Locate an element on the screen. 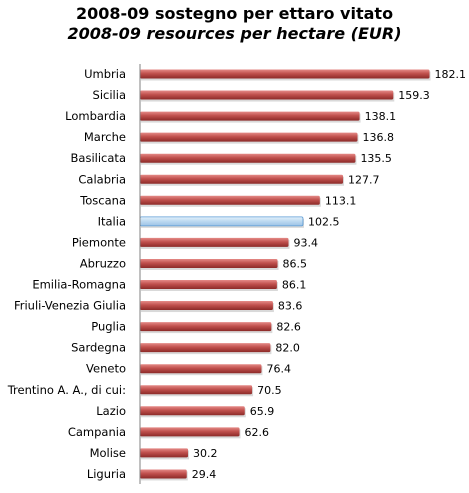 This screenshot has width=469, height=493. value-label: 65.9 is located at coordinates (262, 411).